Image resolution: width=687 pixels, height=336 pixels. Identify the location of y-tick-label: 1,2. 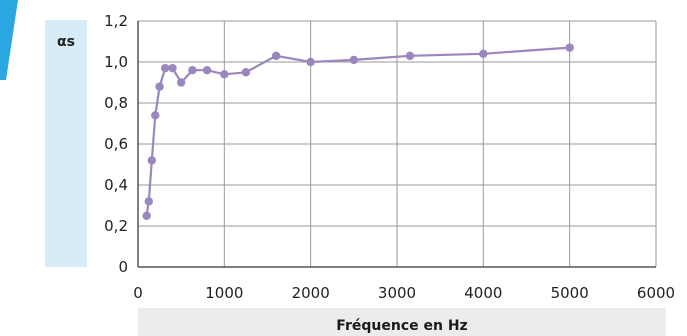
(116, 21).